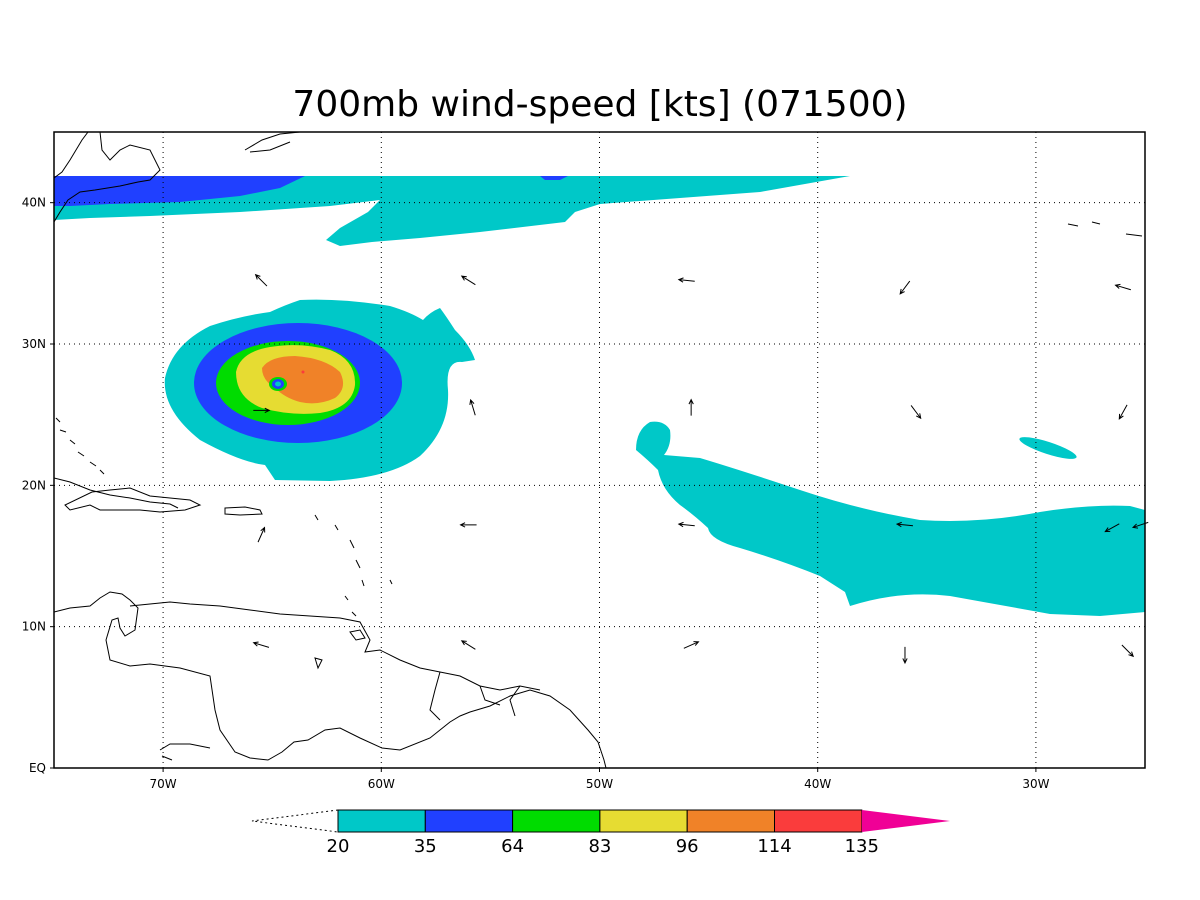 This screenshot has width=1200, height=900. I want to click on x-tick-label-4: 30W, so click(1035, 784).